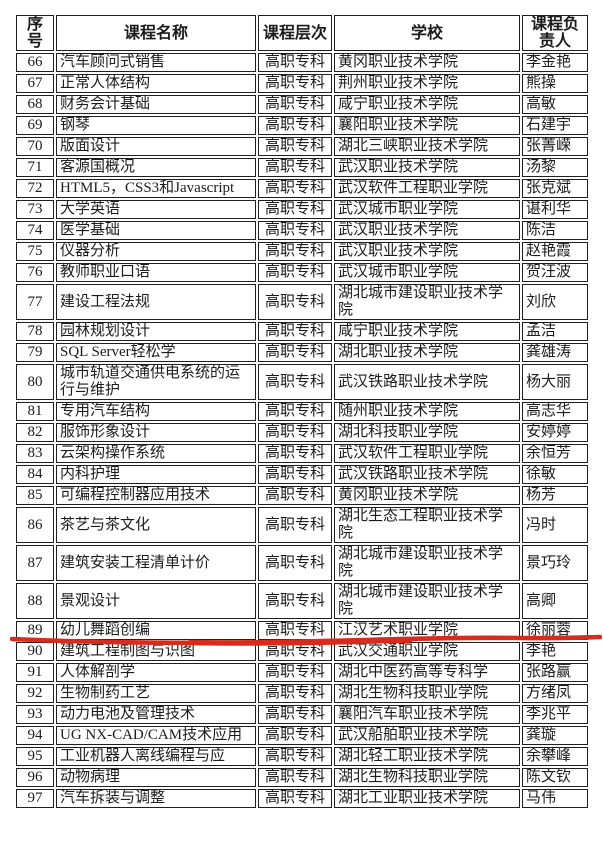  I want to click on table-row: 73 大学英语 高职专科 武汉城市职业学院 谌利华, so click(302, 209).